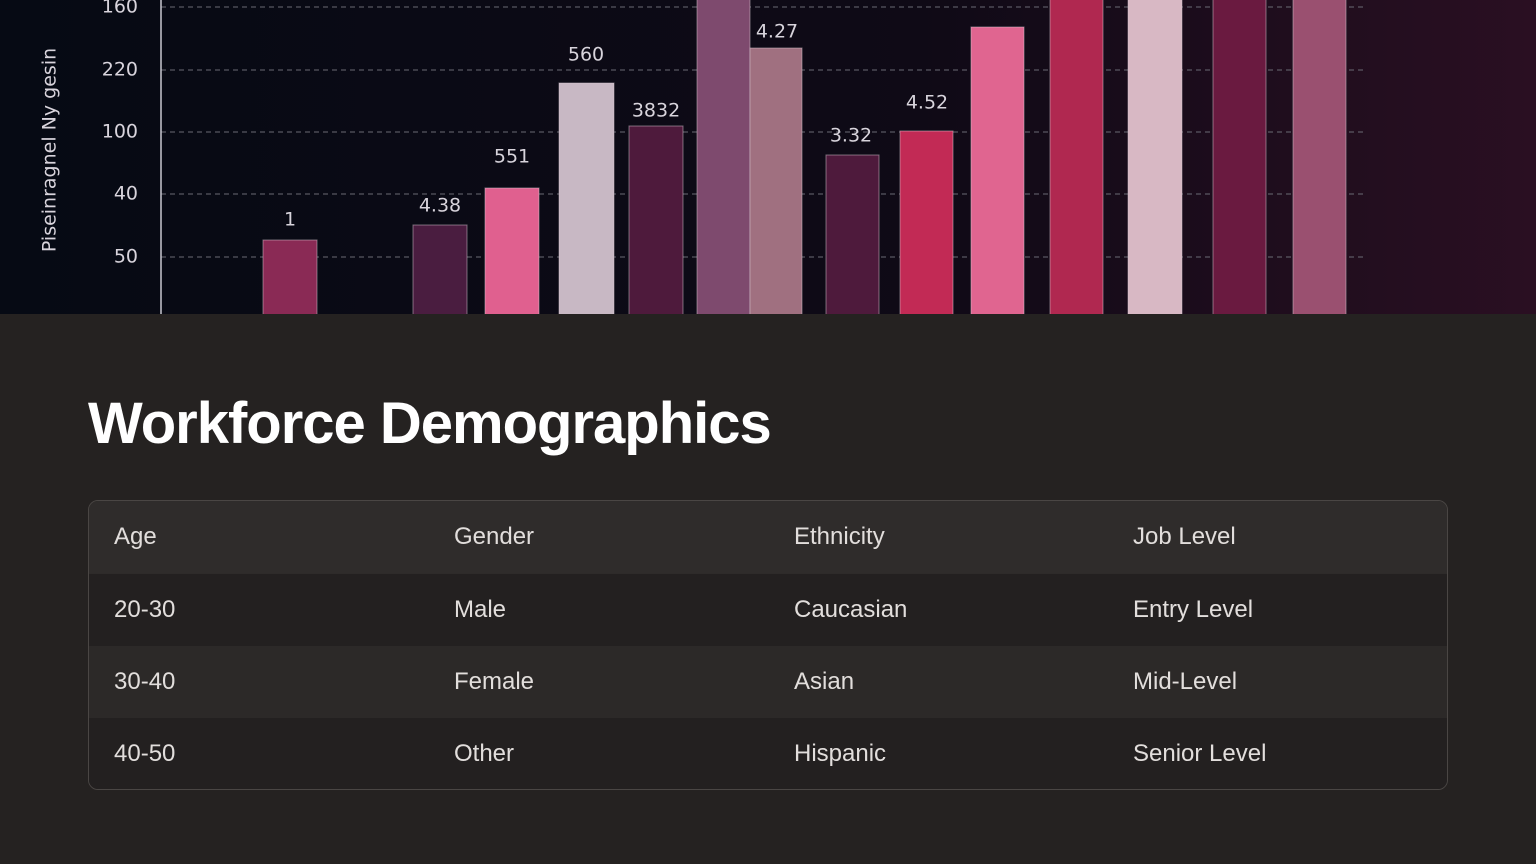  I want to click on header-cell: Ethnicity, so click(839, 536).